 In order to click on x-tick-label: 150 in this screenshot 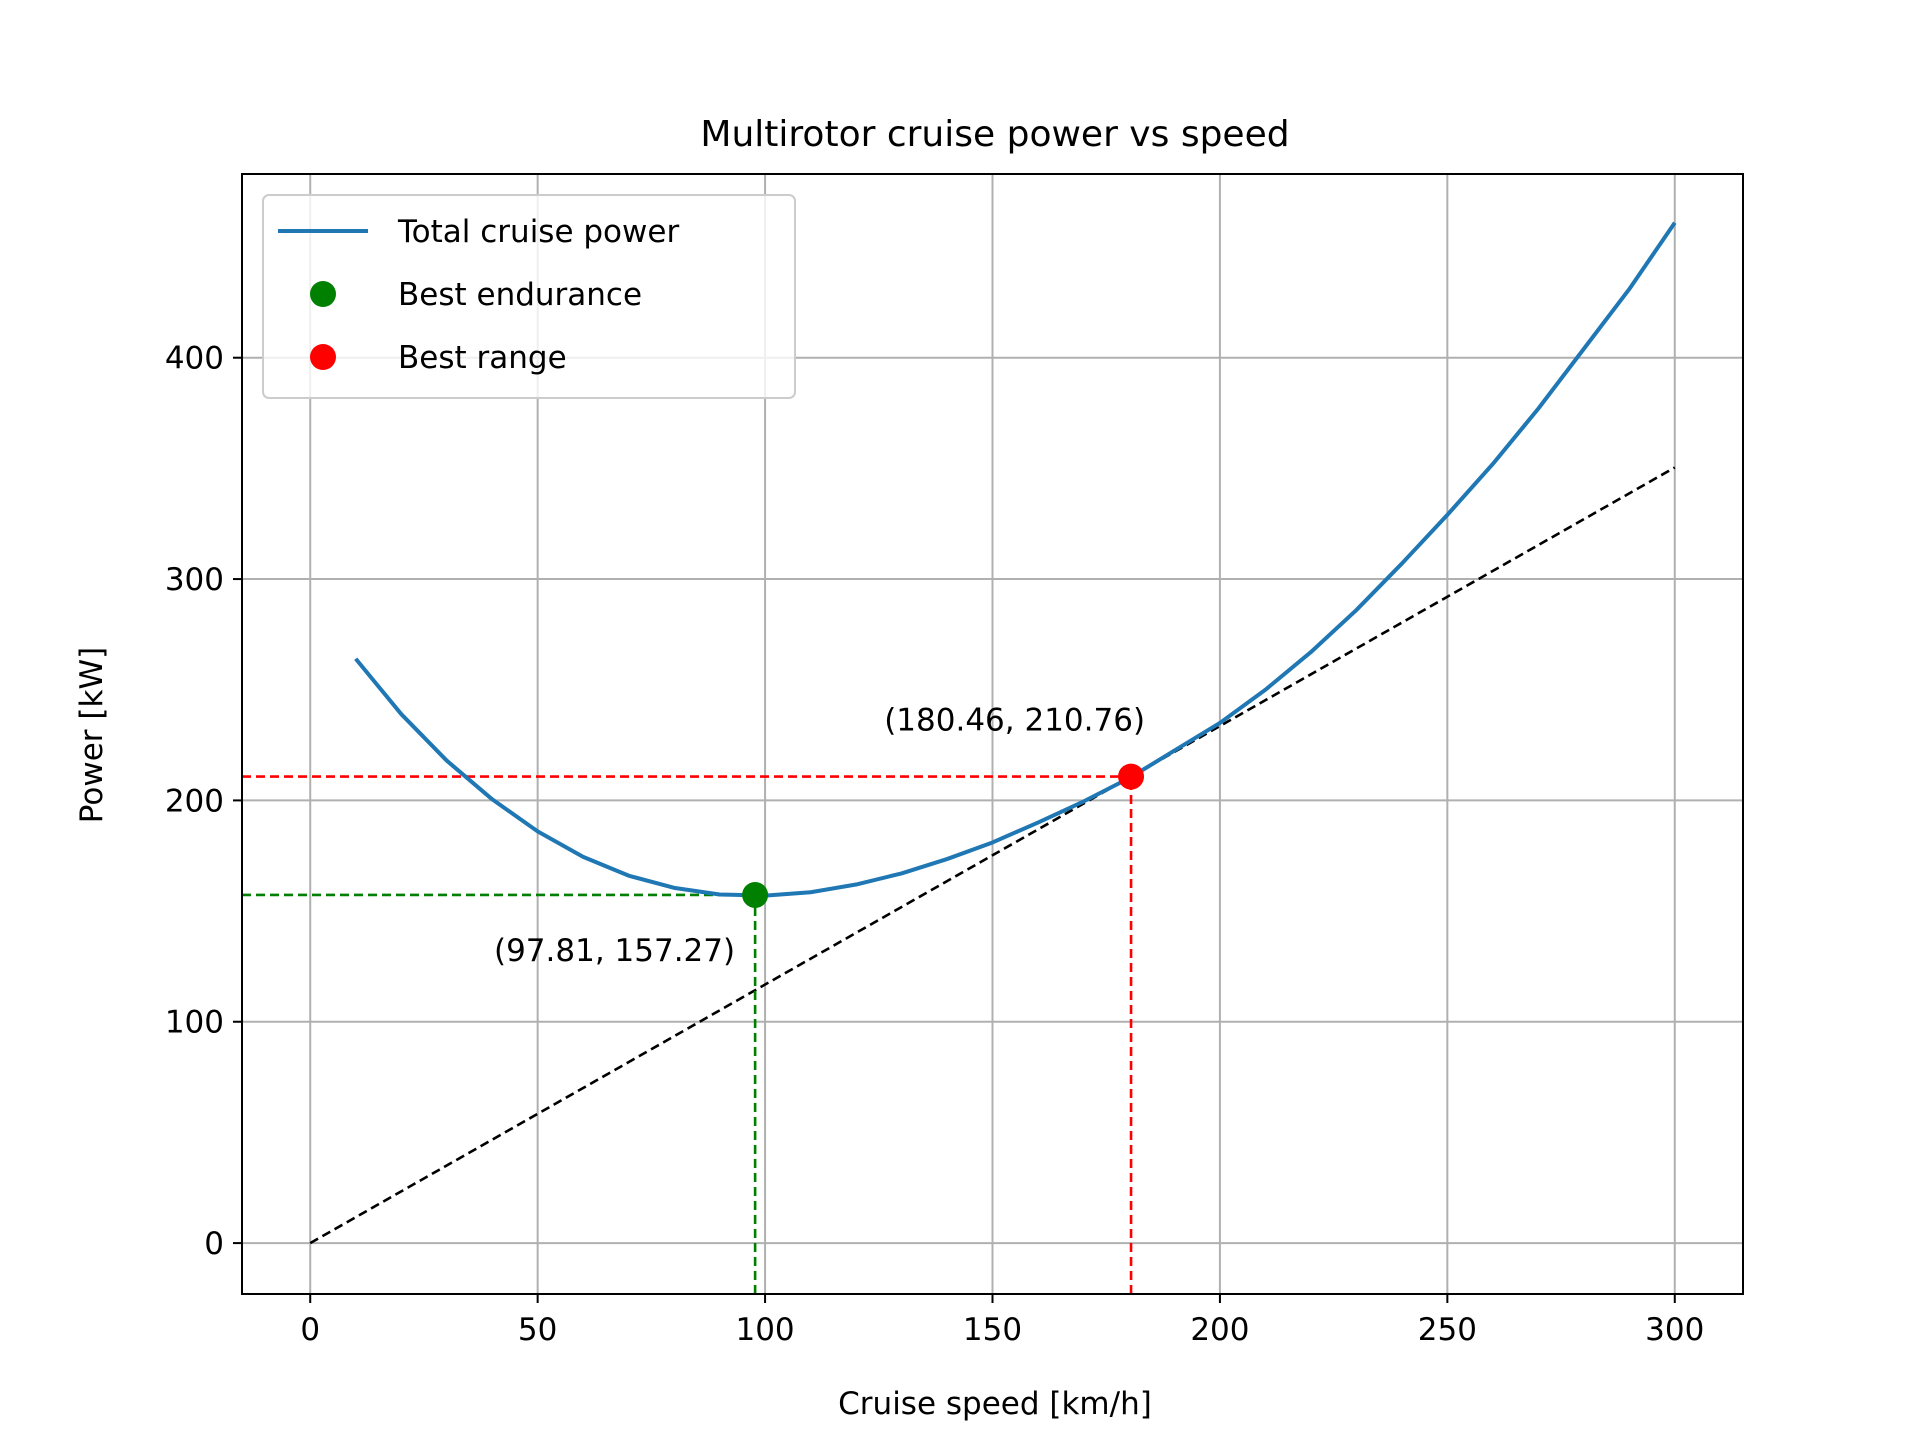, I will do `click(992, 1330)`.